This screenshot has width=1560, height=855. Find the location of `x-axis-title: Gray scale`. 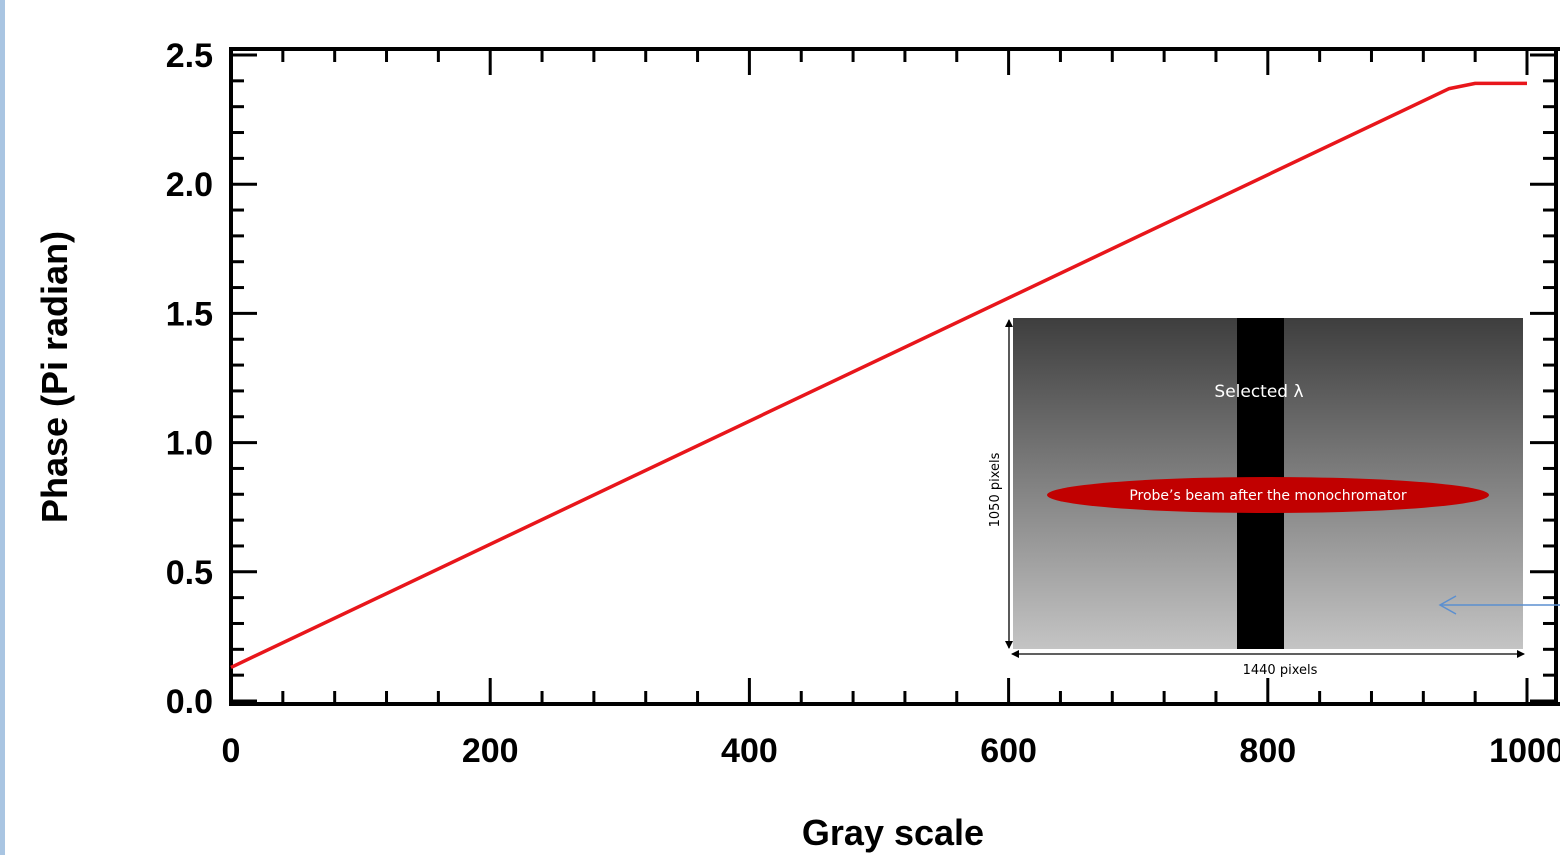

x-axis-title: Gray scale is located at coordinates (893, 832).